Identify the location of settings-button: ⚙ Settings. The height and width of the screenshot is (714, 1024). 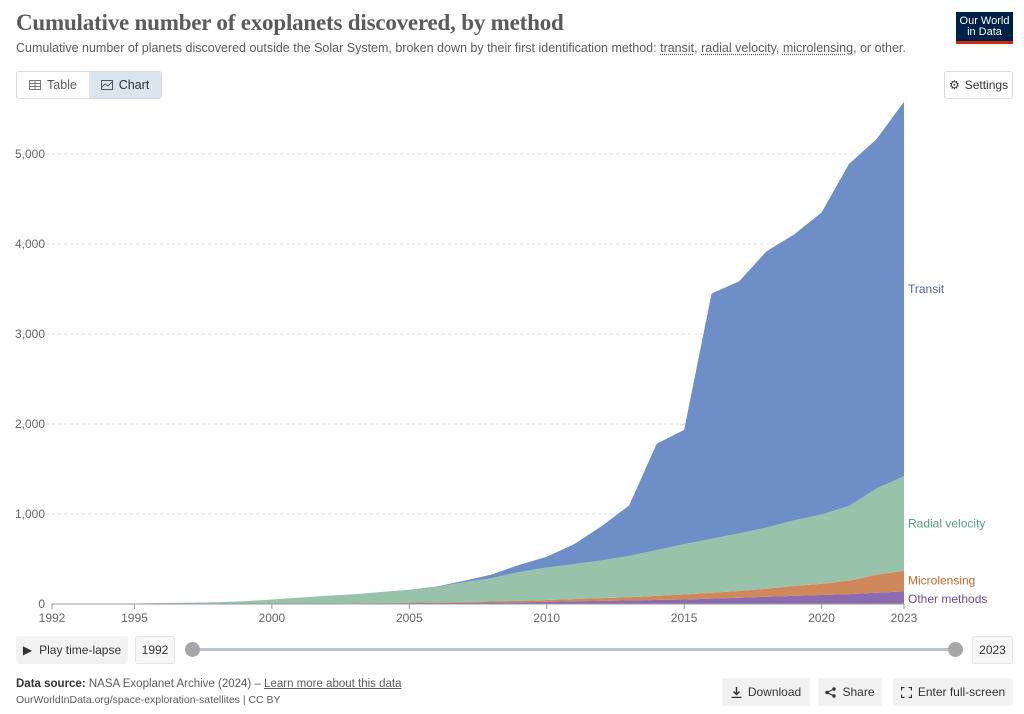
(978, 85).